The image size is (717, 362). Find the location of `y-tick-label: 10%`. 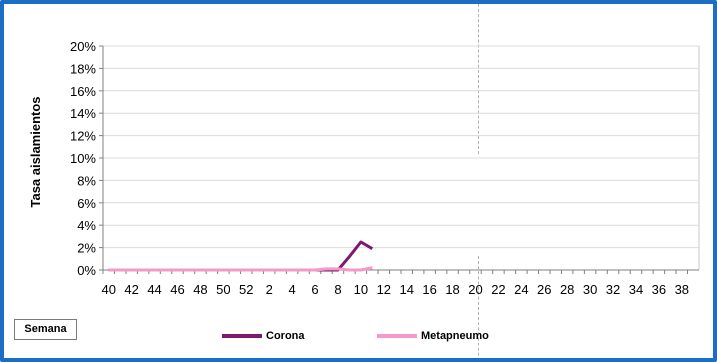

y-tick-label: 10% is located at coordinates (83, 158).